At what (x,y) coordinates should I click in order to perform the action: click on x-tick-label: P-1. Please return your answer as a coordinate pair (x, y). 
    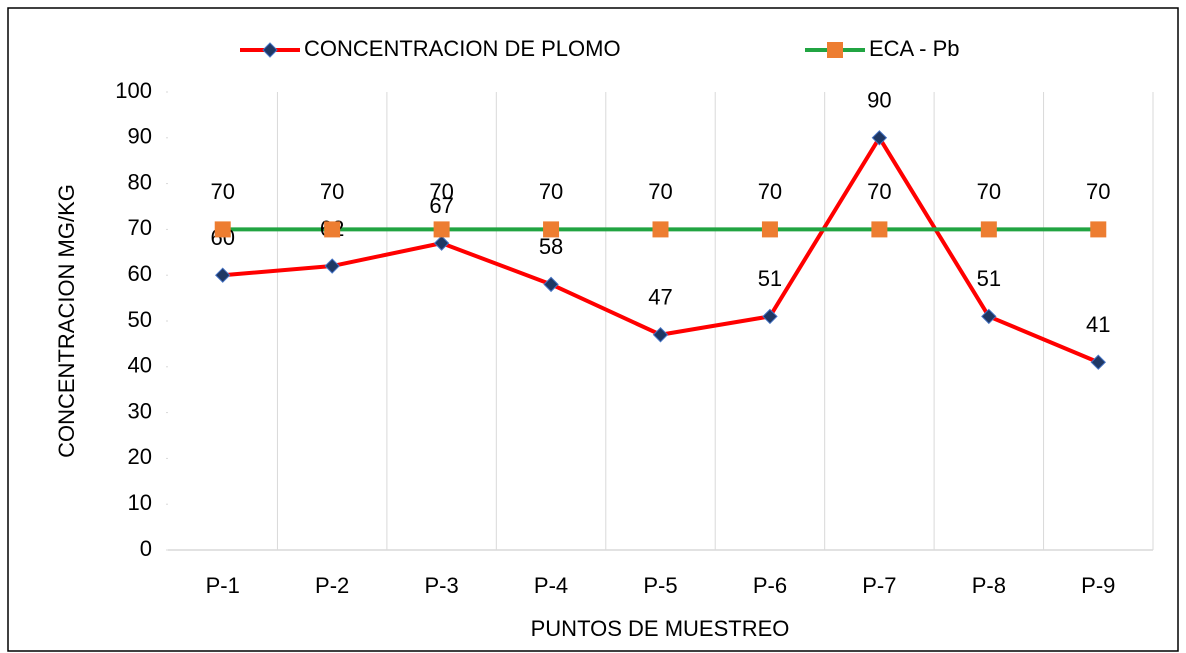
    Looking at the image, I should click on (223, 585).